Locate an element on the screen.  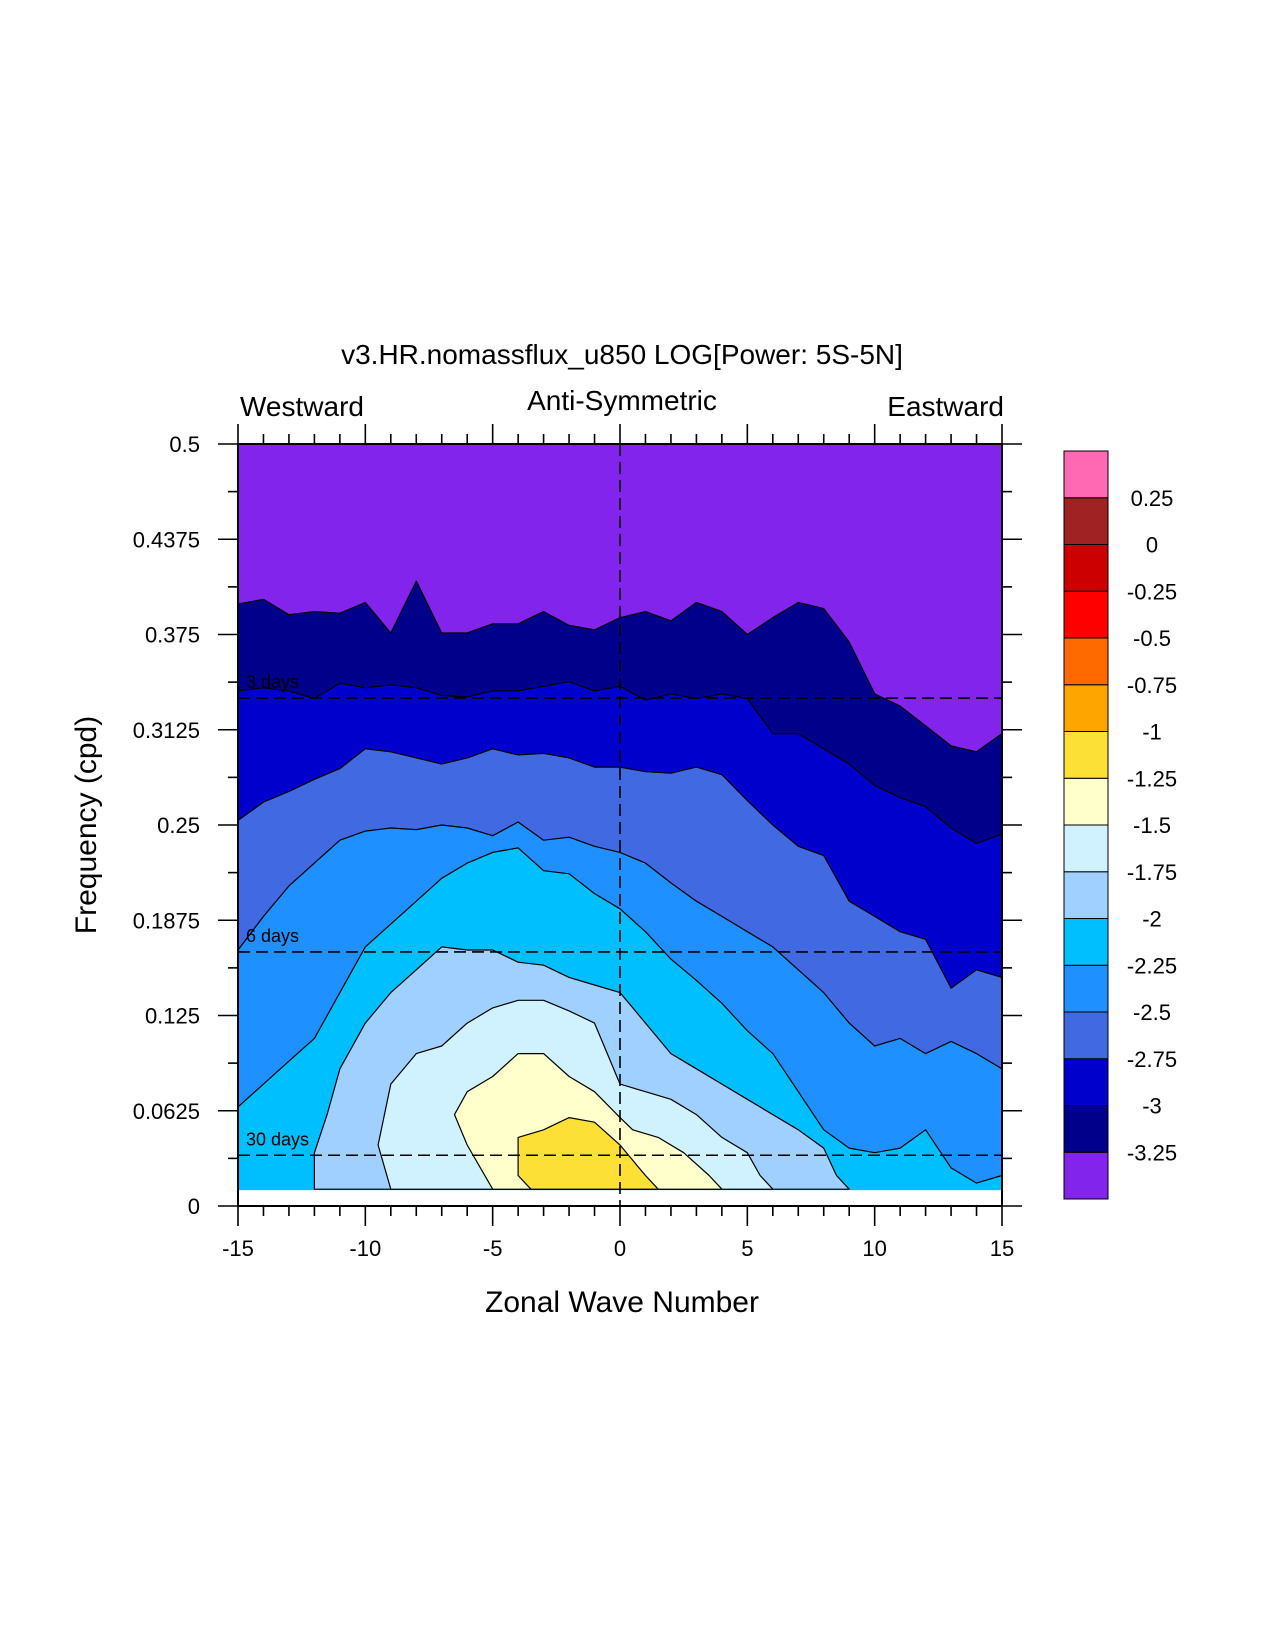
subtitle-eastward: Eastward is located at coordinates (945, 406).